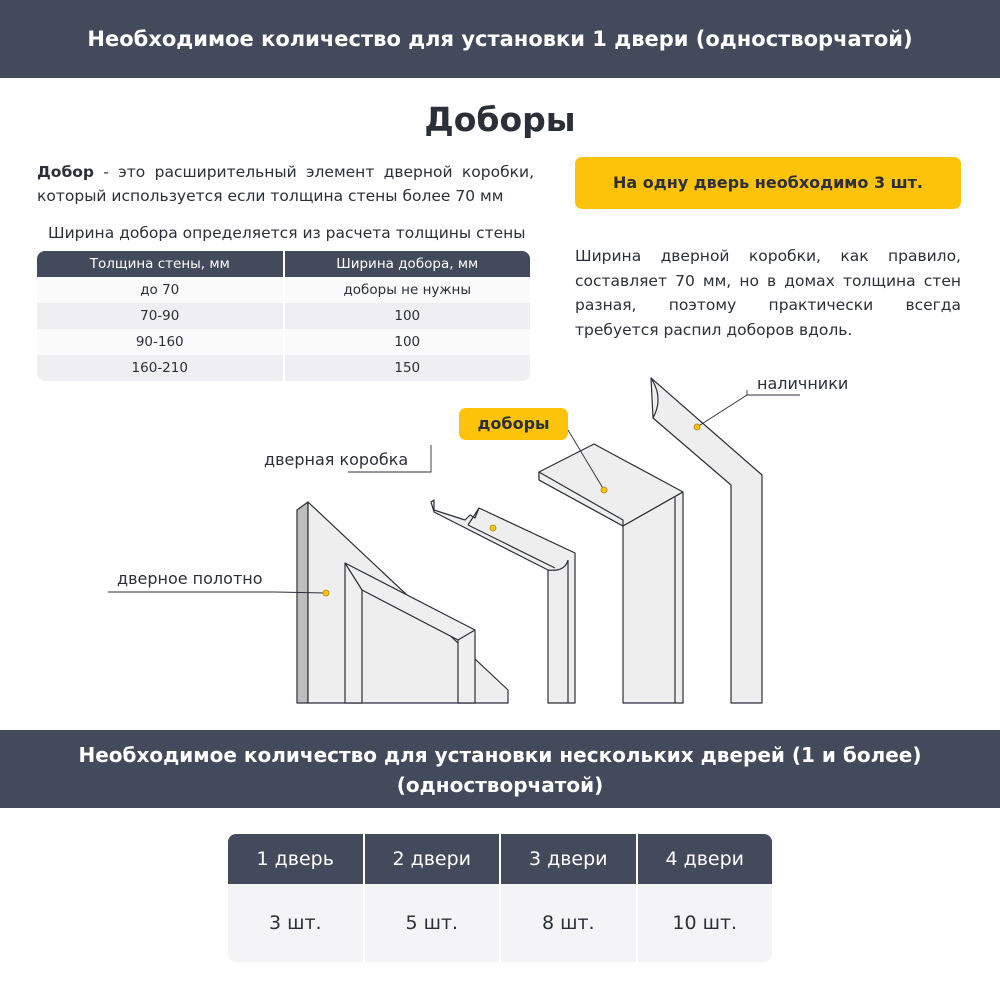 The width and height of the screenshot is (1000, 1000). I want to click on callout-extensions, so click(586, 460).